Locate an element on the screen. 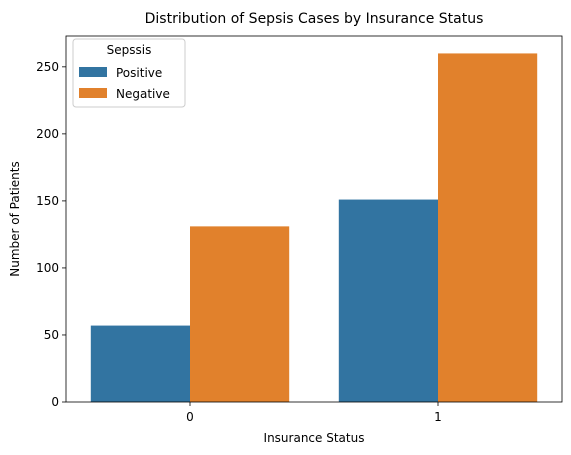 The width and height of the screenshot is (571, 455). legend: Sepssis Positive Negative is located at coordinates (129, 73).